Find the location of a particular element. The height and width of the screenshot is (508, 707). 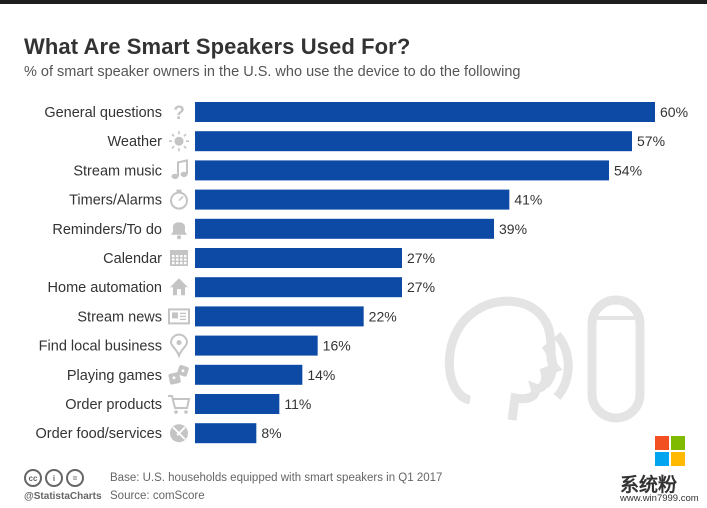

bar-row: Find local business 16% is located at coordinates (195, 346).